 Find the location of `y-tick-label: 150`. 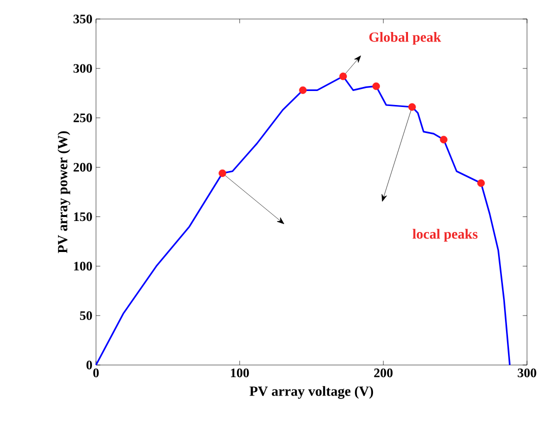

y-tick-label: 150 is located at coordinates (83, 217).